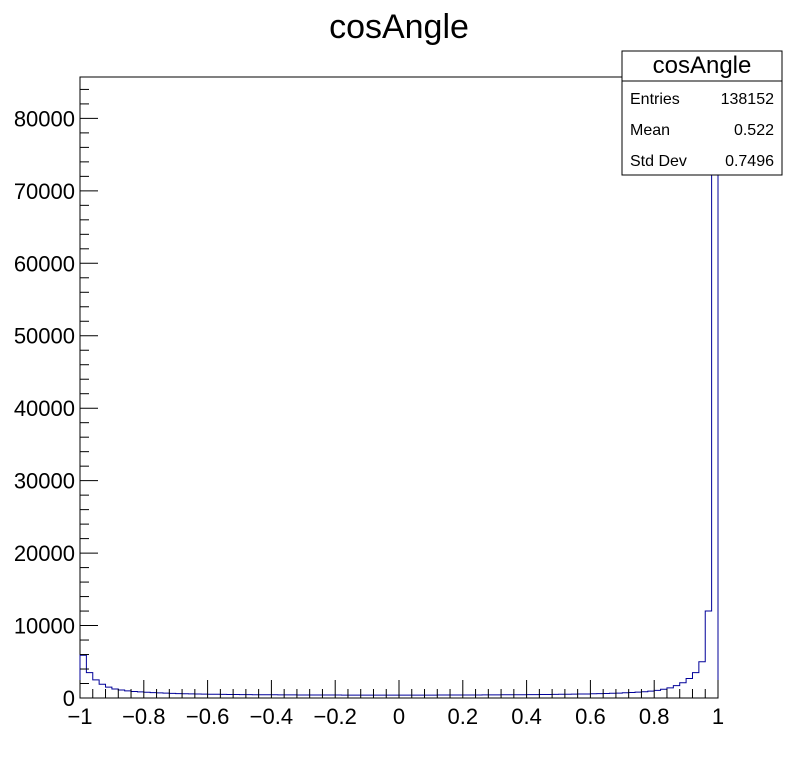 This screenshot has height=776, width=798. I want to click on x-tick-label: −0.2, so click(334, 716).